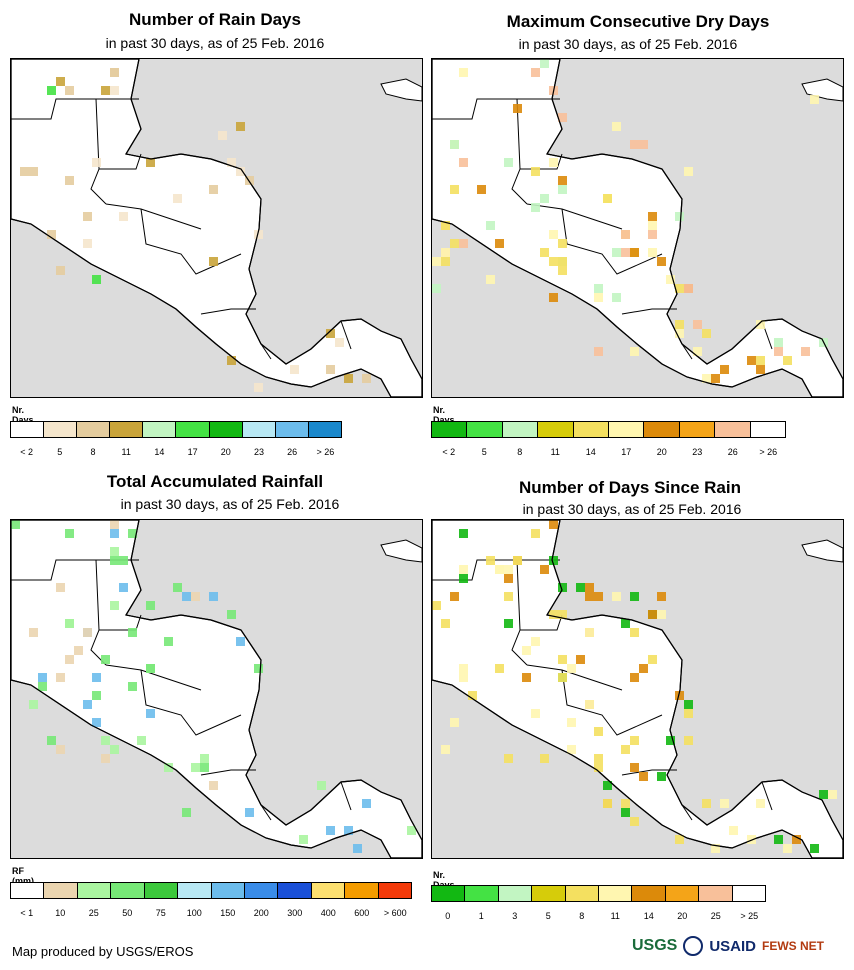 The image size is (854, 970). What do you see at coordinates (626, 452) in the screenshot?
I see `legend-tick-label: 17` at bounding box center [626, 452].